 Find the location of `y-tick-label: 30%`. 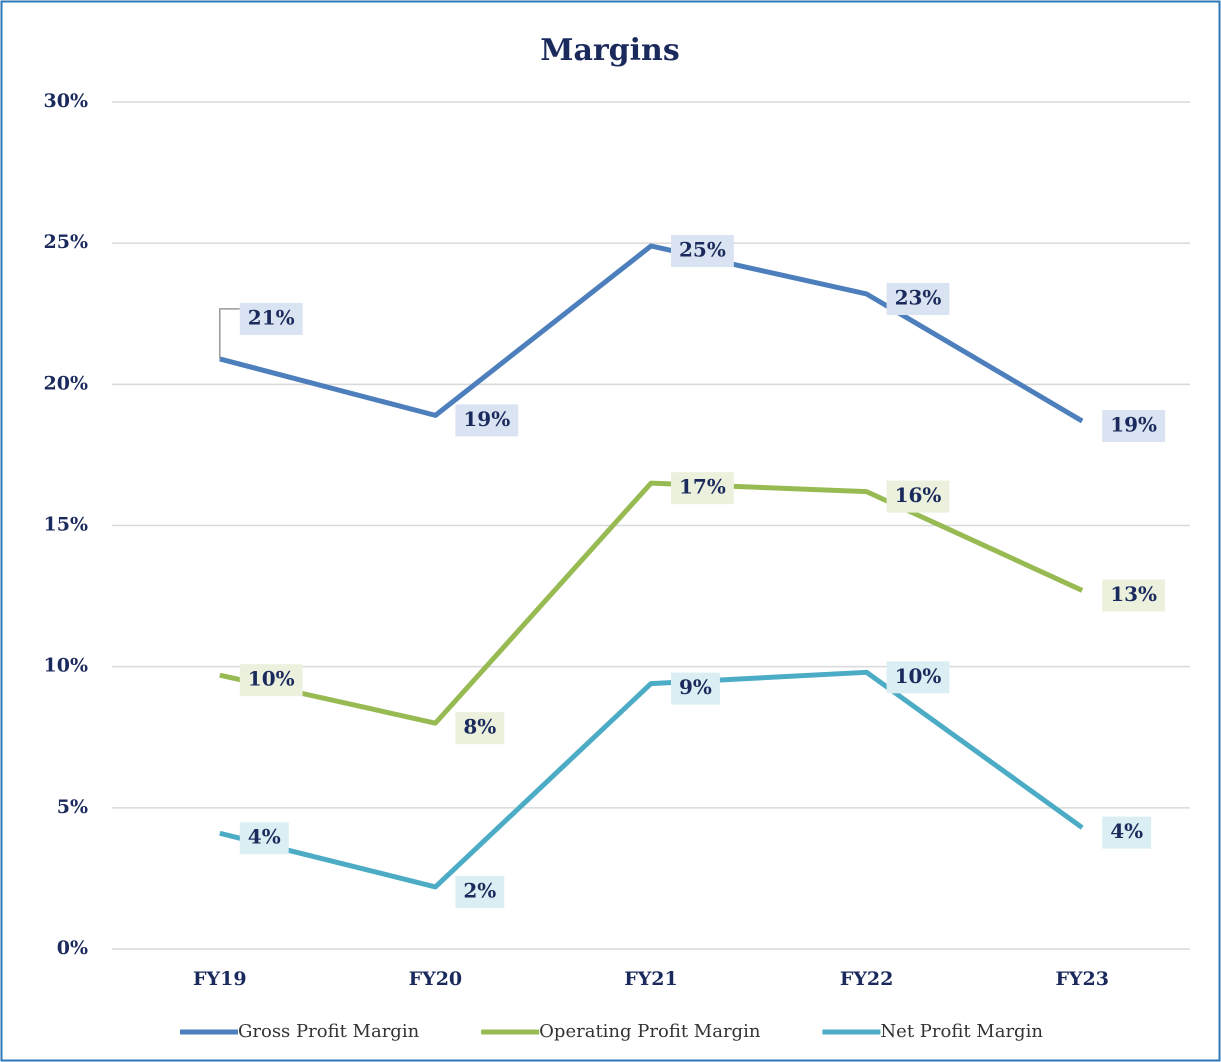

y-tick-label: 30% is located at coordinates (66, 101).